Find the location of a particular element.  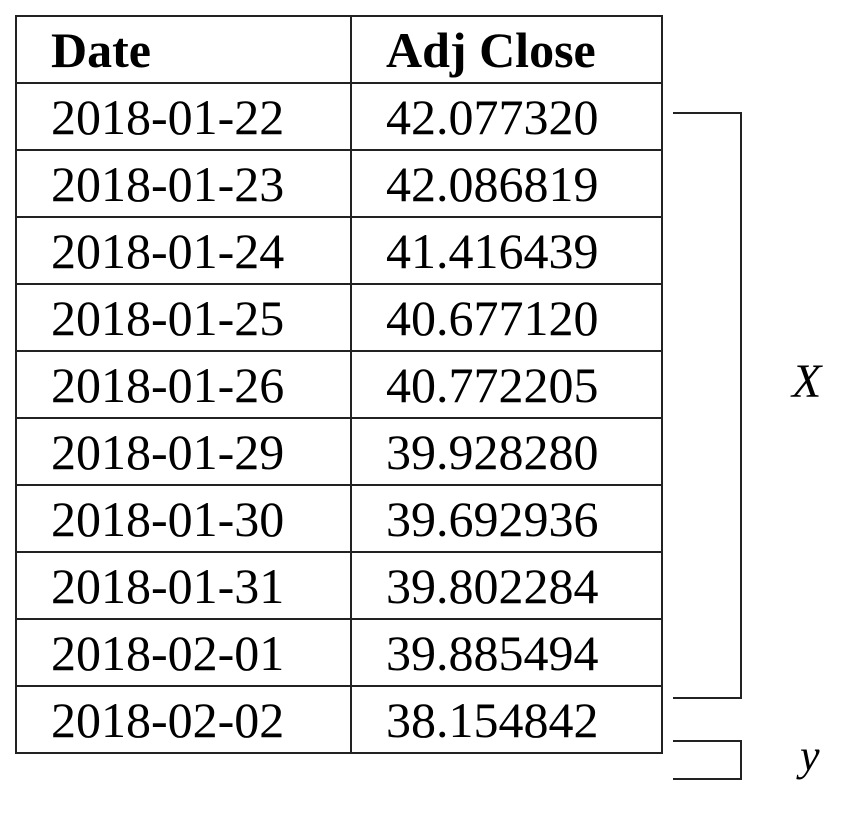

adj-close-cell: 42.077320 is located at coordinates (506, 116).